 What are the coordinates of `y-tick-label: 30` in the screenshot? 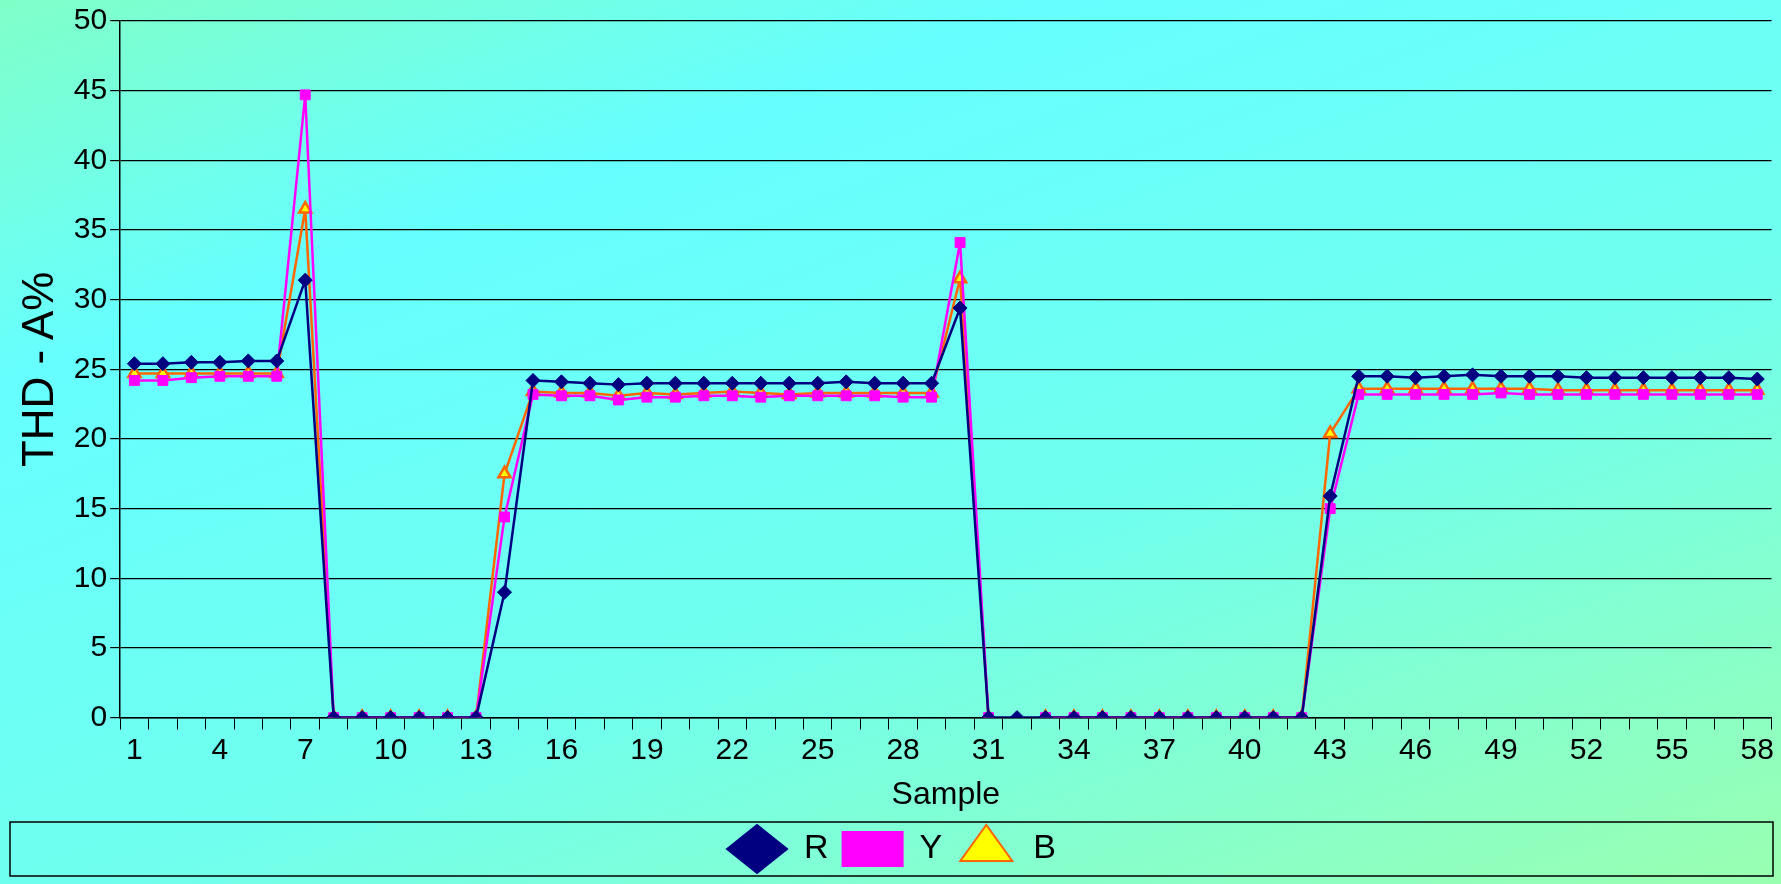 It's located at (90, 297).